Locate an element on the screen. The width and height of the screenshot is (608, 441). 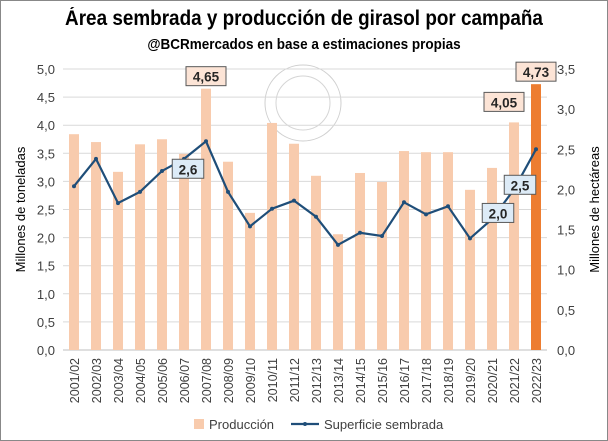
legend-swatch-produccion is located at coordinates (199, 424).